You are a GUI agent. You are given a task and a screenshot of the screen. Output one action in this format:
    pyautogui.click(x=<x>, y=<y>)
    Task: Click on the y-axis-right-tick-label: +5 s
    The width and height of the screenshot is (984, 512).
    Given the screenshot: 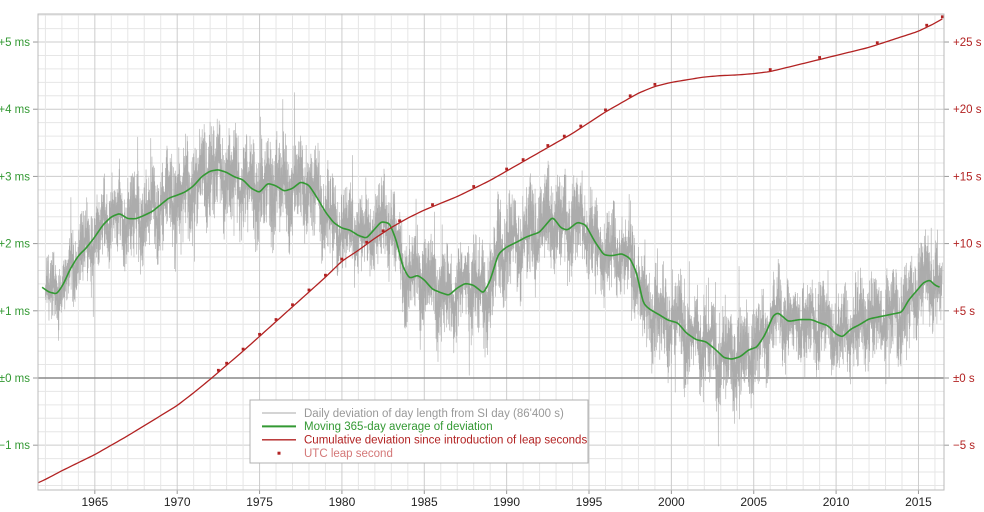 What is the action you would take?
    pyautogui.click(x=964, y=312)
    